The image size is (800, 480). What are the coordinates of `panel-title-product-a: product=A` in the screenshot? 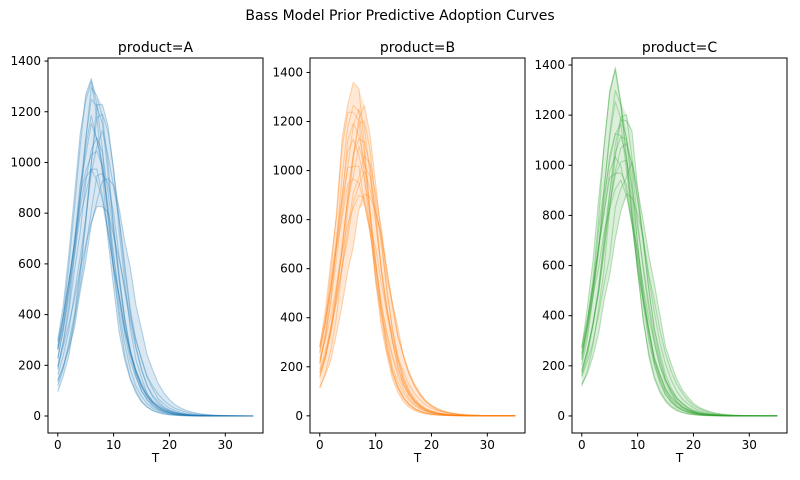 It's located at (155, 48).